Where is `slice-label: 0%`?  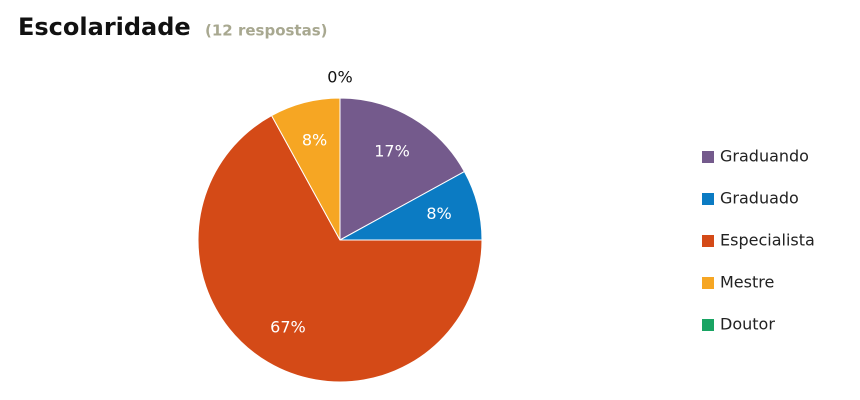 slice-label: 0% is located at coordinates (339, 77).